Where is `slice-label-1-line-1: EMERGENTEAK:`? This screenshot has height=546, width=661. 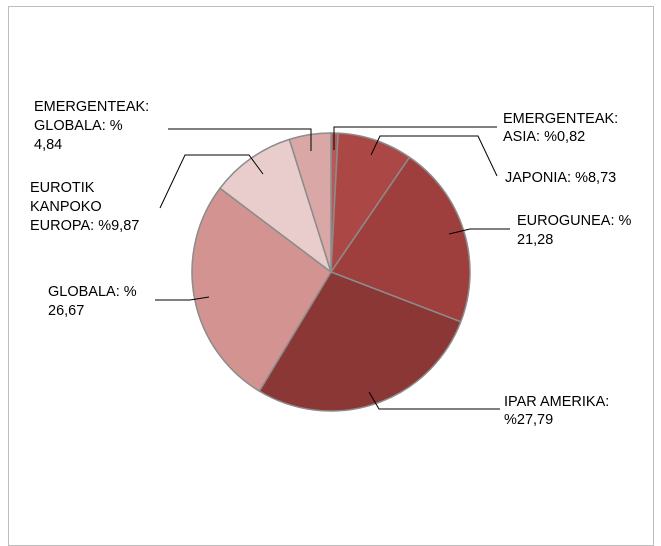
slice-label-1-line-1: EMERGENTEAK: is located at coordinates (560, 119).